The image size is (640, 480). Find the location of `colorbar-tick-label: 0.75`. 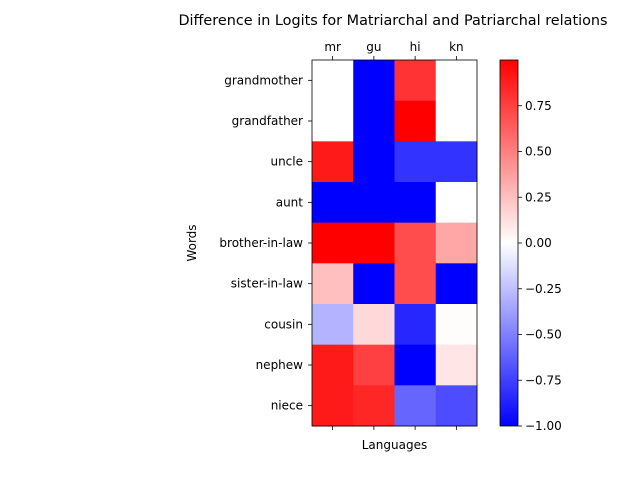

colorbar-tick-label: 0.75 is located at coordinates (538, 106).